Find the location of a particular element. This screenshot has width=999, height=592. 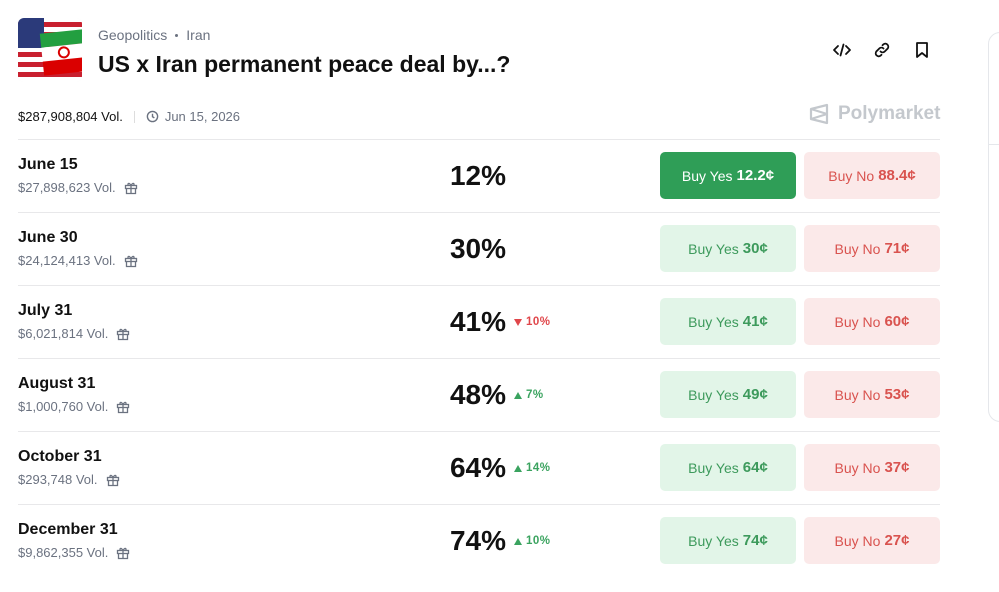

outcome-volume: $293,748 Vol. is located at coordinates (69, 479).